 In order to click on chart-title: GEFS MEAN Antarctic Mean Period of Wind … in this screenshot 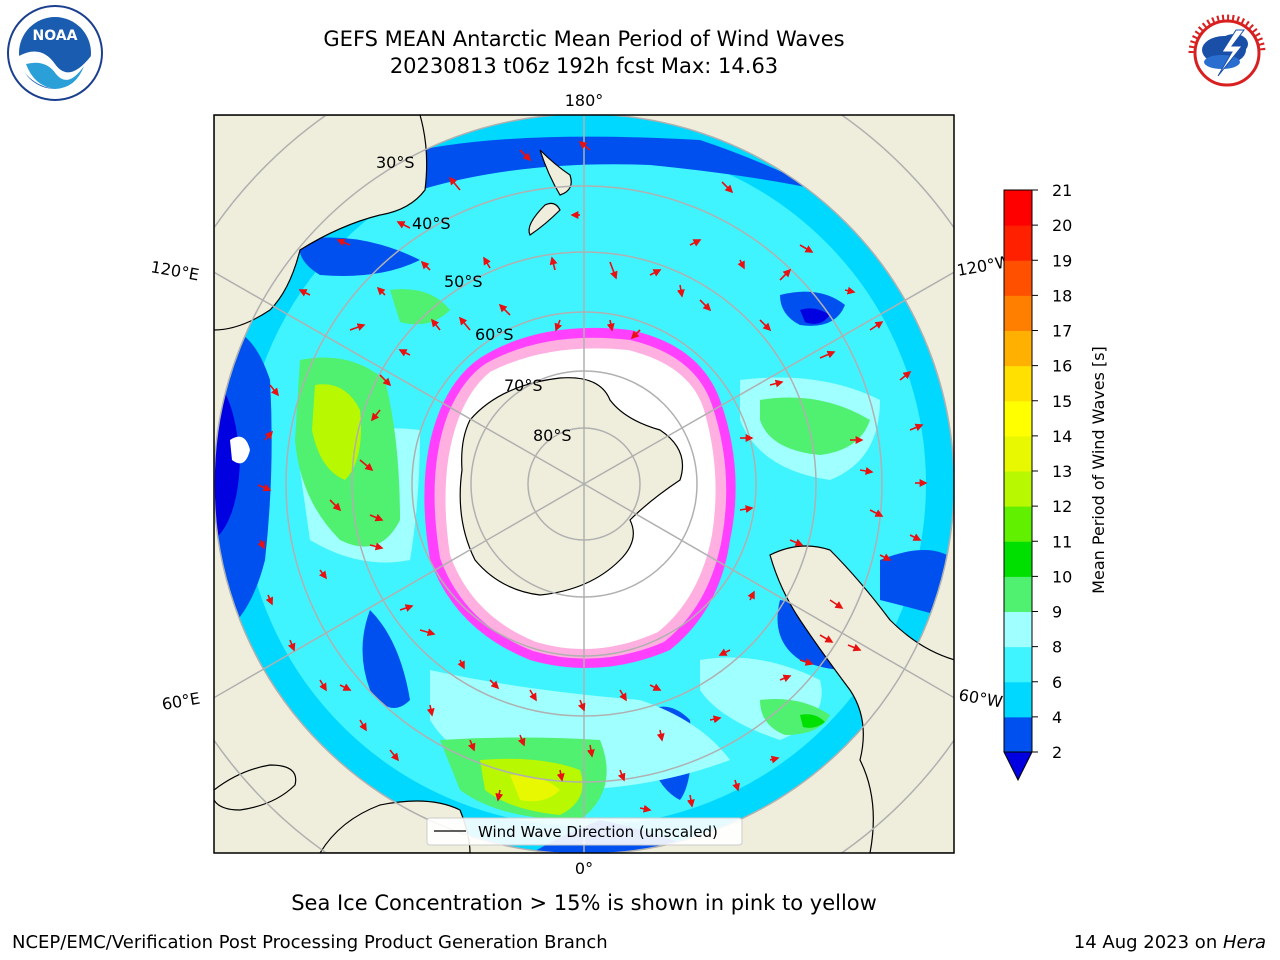, I will do `click(584, 39)`.